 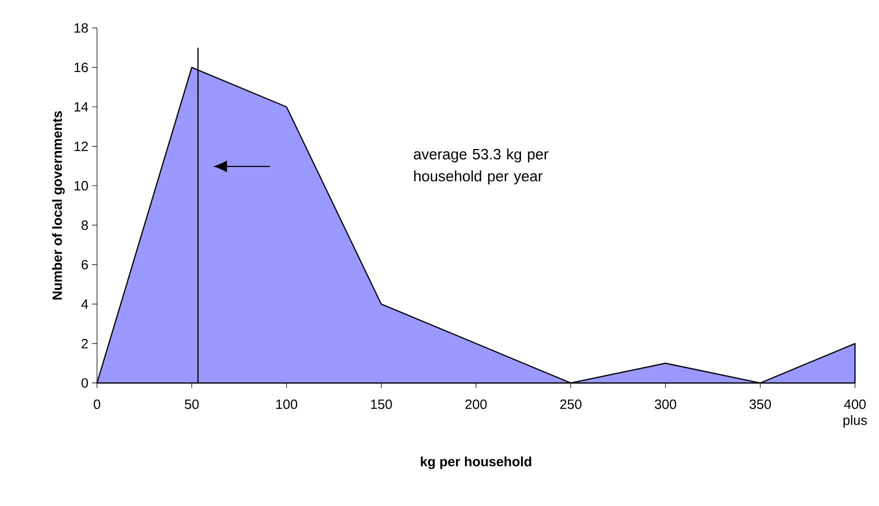 I want to click on x-tick-label: 200, so click(x=476, y=405).